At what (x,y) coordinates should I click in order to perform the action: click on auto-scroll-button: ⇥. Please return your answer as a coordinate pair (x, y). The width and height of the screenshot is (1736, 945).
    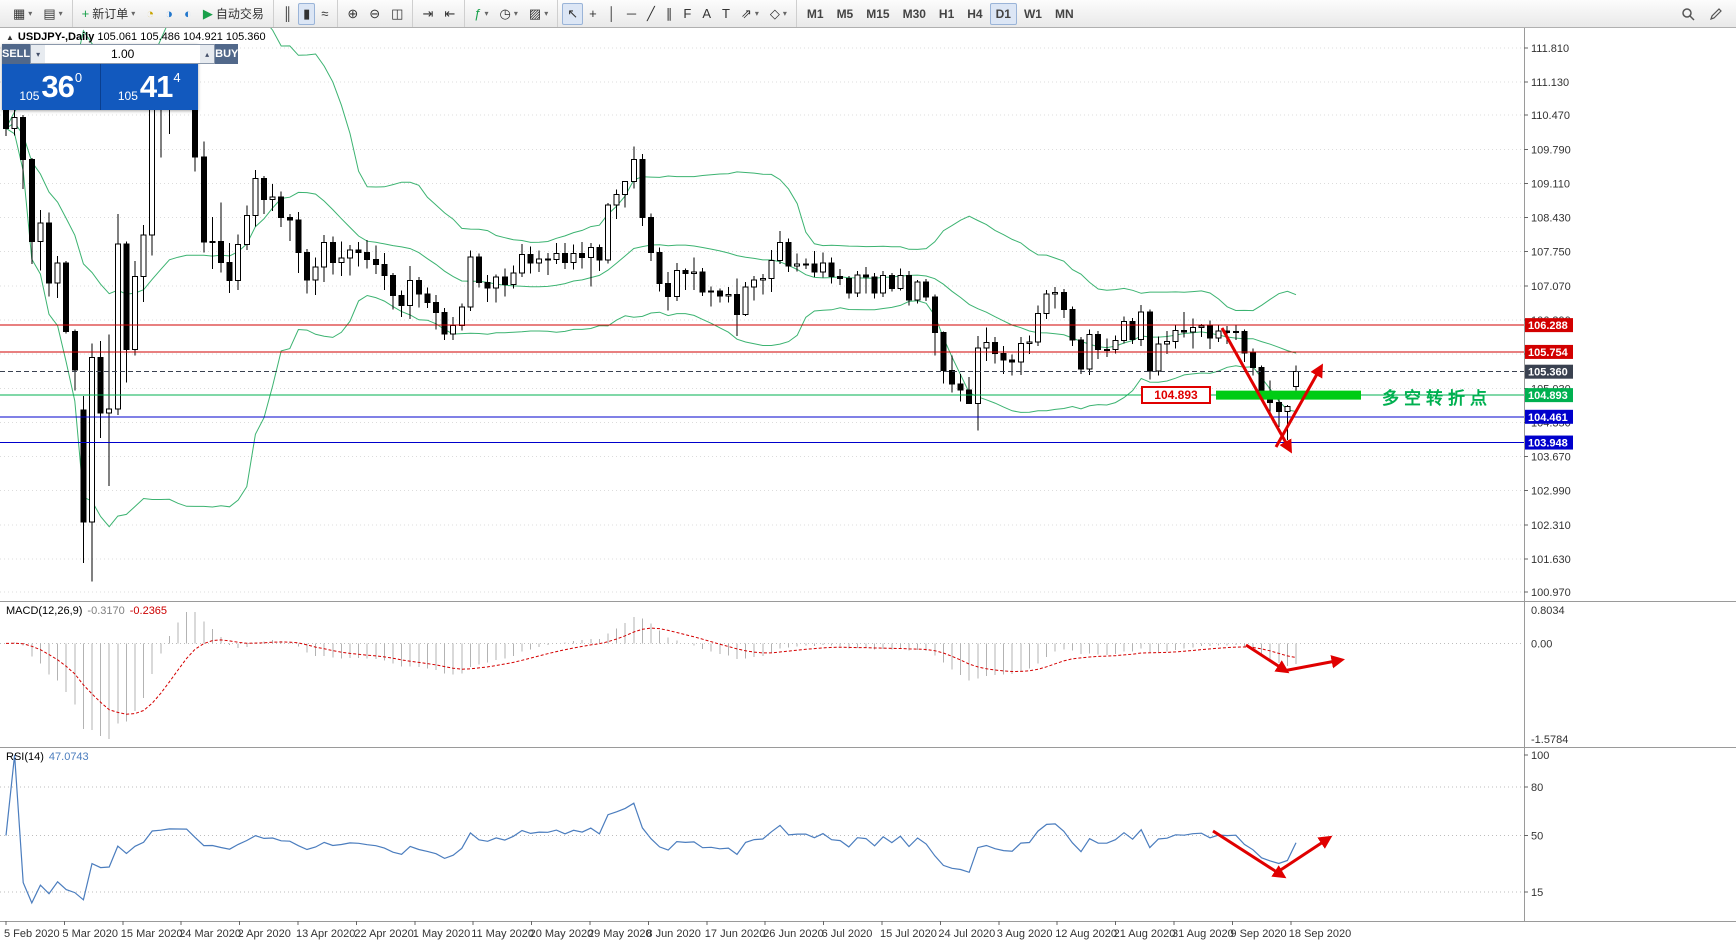
    Looking at the image, I should click on (427, 14).